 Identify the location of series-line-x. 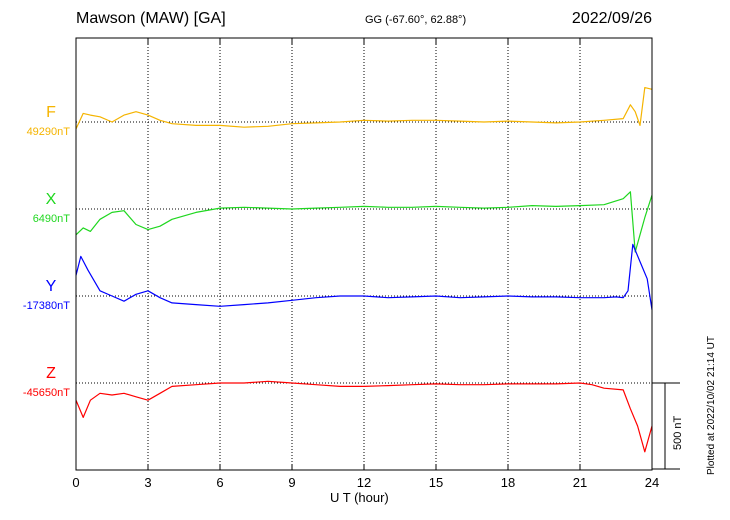
(364, 222).